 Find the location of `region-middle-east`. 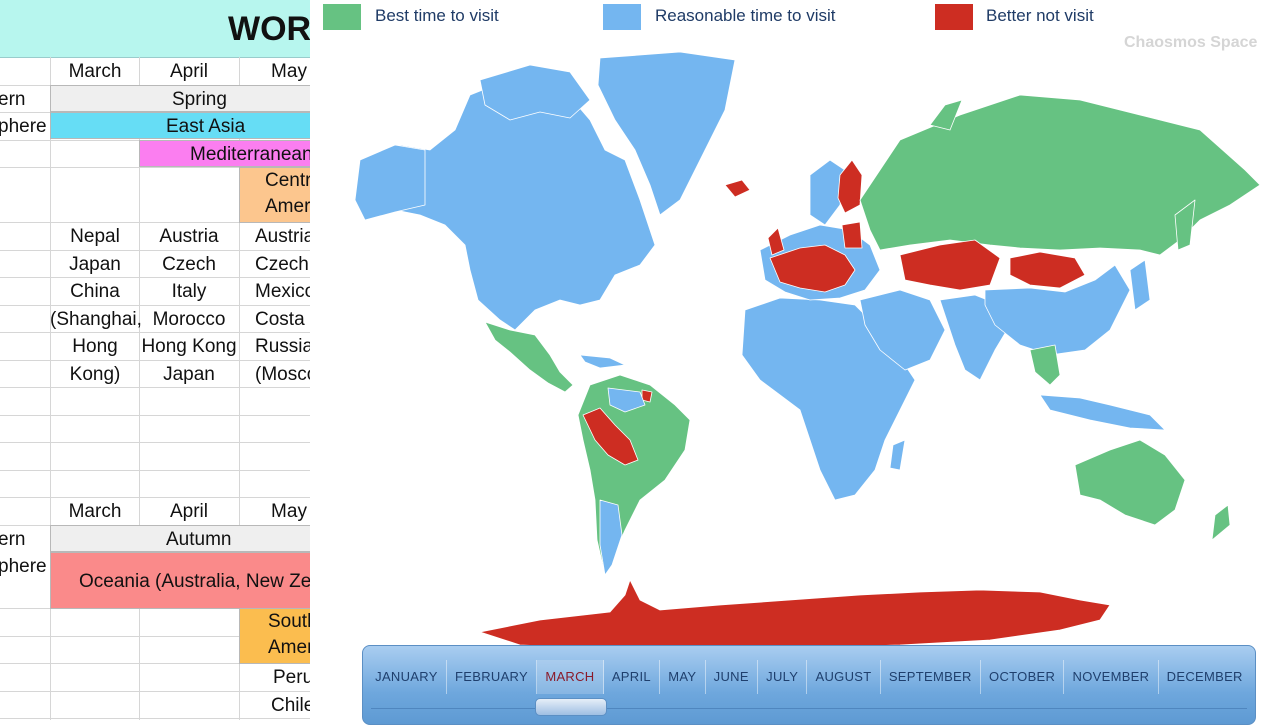

region-middle-east is located at coordinates (902, 330).